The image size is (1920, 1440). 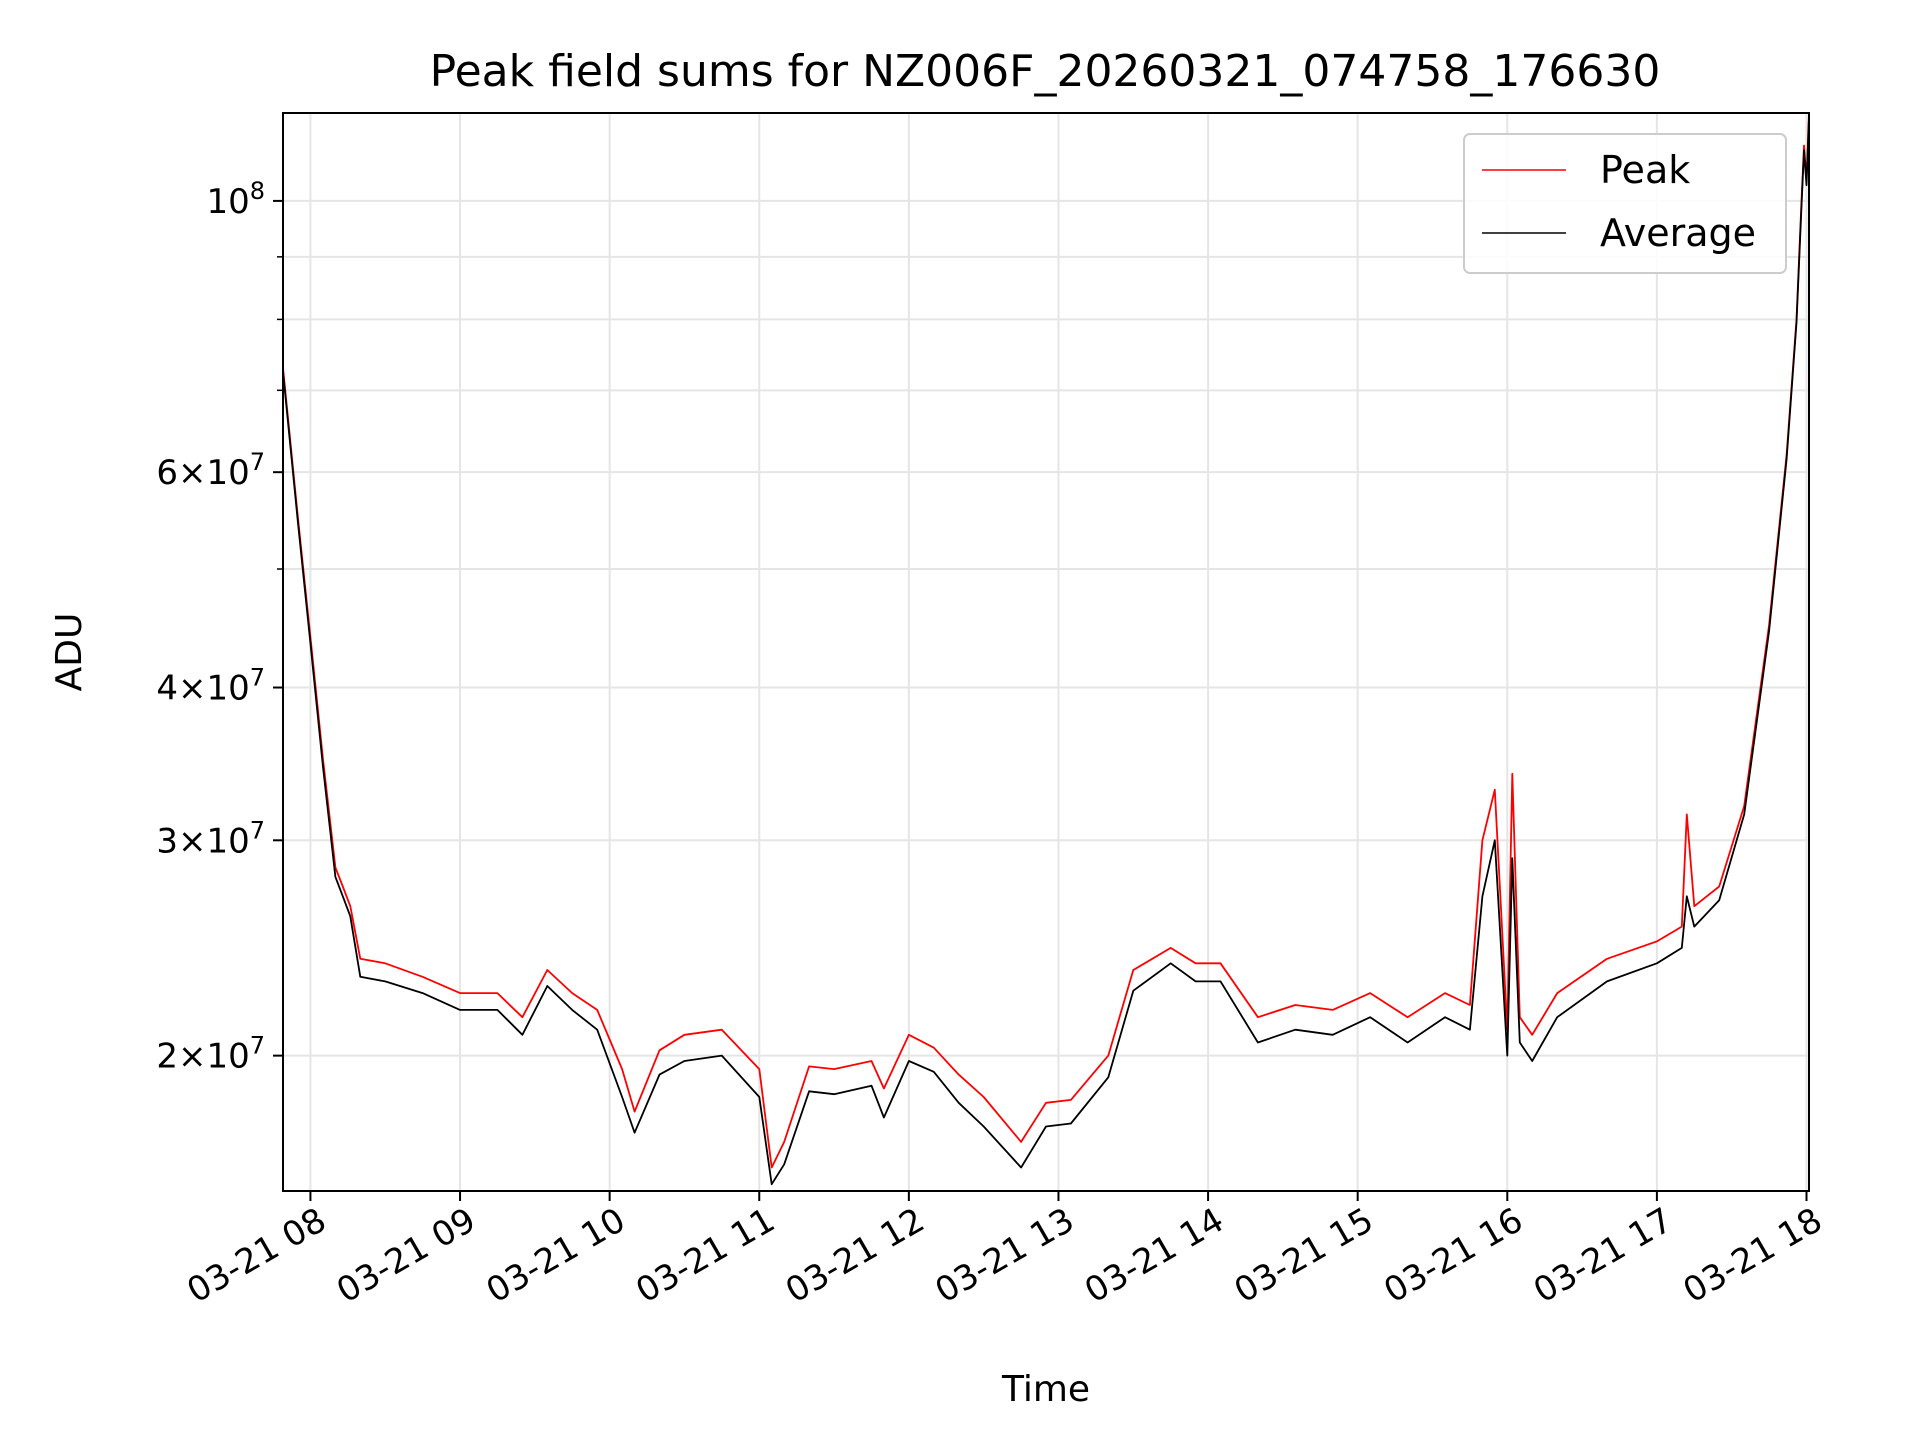 What do you see at coordinates (1045, 1389) in the screenshot?
I see `x-axis-label: Time` at bounding box center [1045, 1389].